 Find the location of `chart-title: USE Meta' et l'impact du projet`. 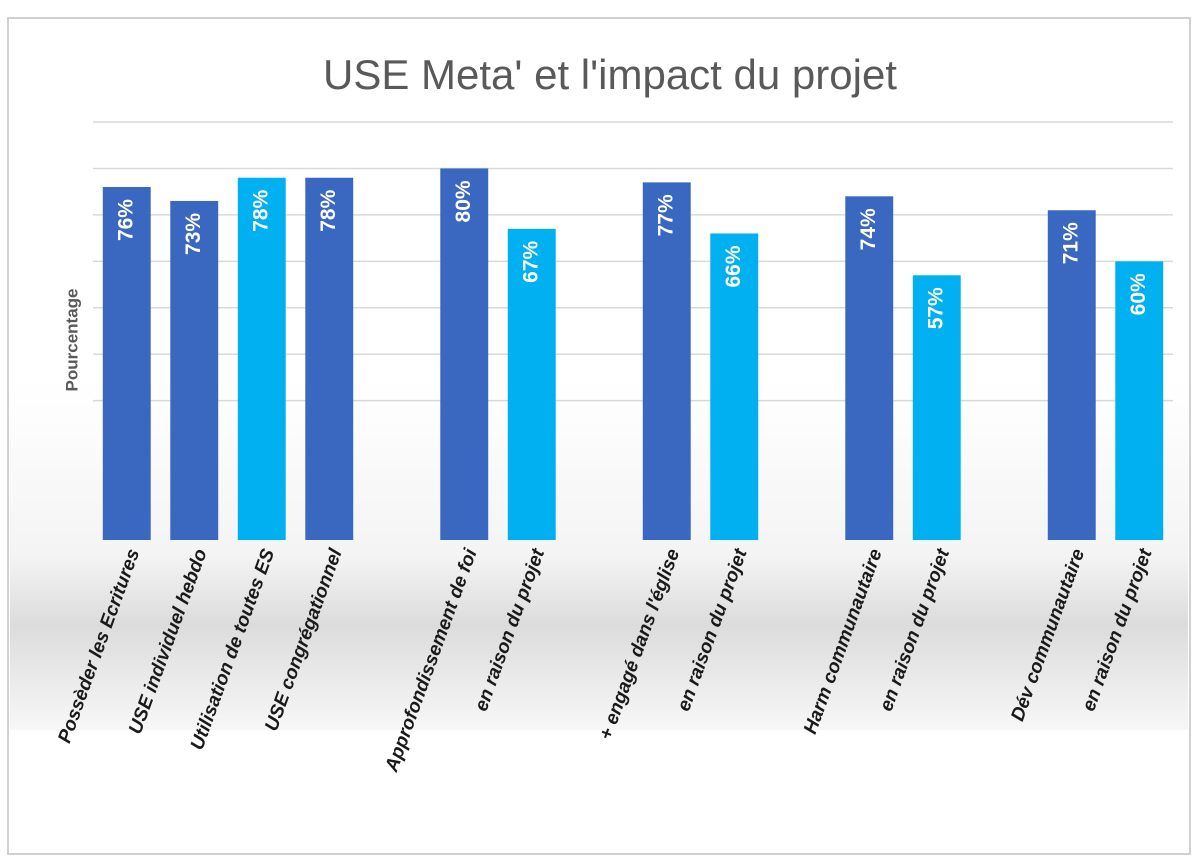

chart-title: USE Meta' et l'impact du projet is located at coordinates (610, 74).